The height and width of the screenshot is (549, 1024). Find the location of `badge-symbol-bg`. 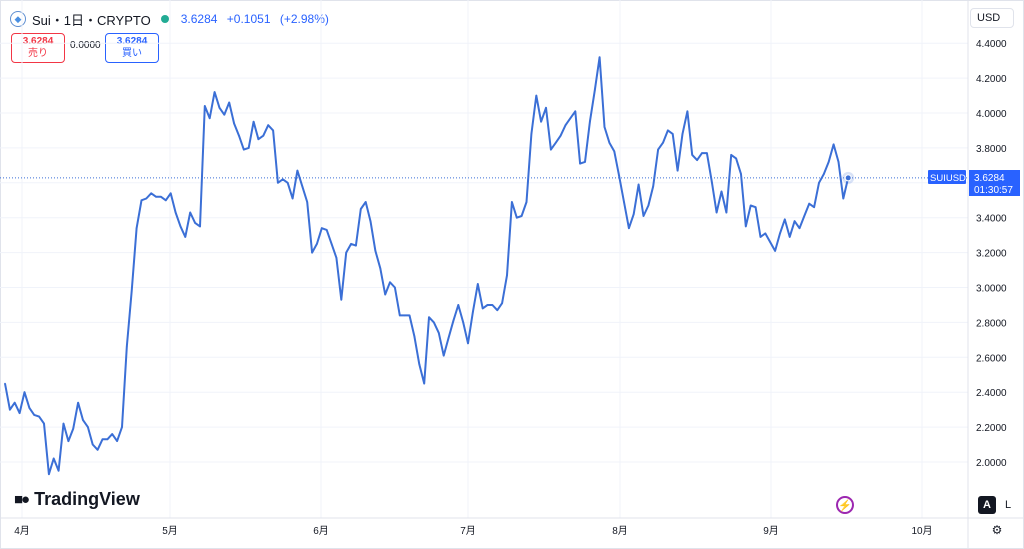

badge-symbol-bg is located at coordinates (947, 177).